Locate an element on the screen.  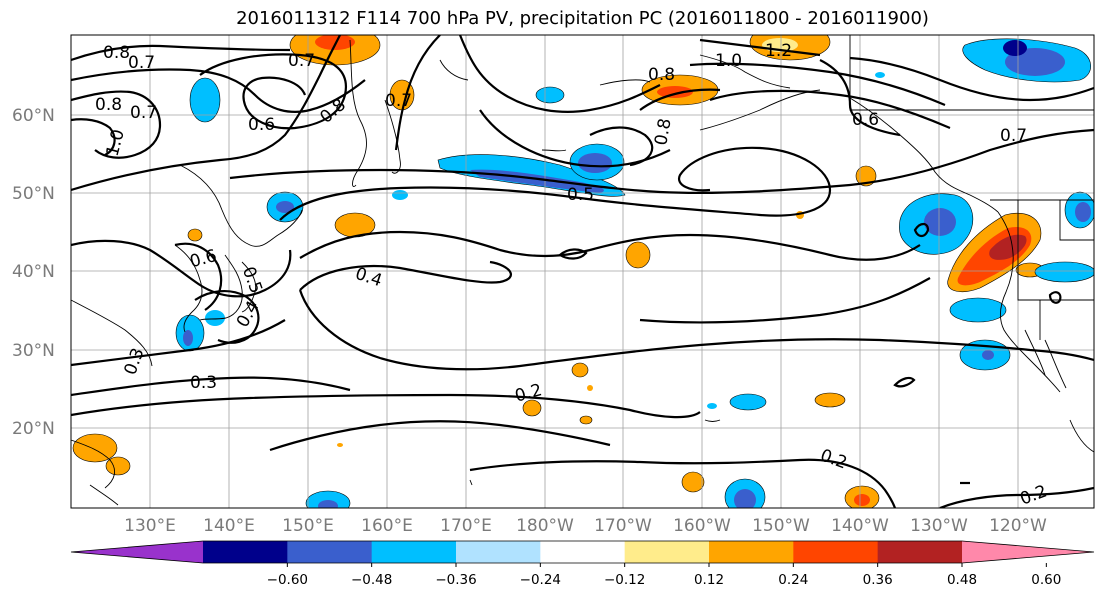
lon-label: 170°E is located at coordinates (466, 526).